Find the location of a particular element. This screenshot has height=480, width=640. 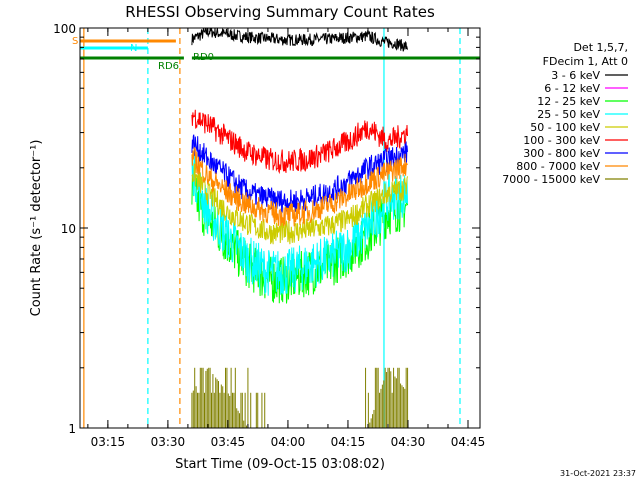

legend-label-7: 800 - 7000 keV is located at coordinates (558, 166).